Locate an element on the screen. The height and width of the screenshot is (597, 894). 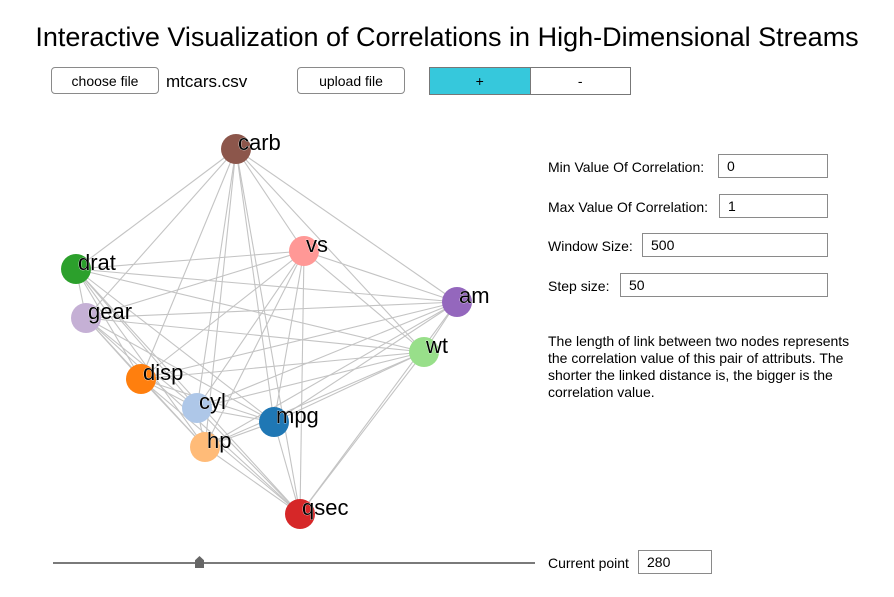
node-cyl: cyl is located at coordinates (204, 406).